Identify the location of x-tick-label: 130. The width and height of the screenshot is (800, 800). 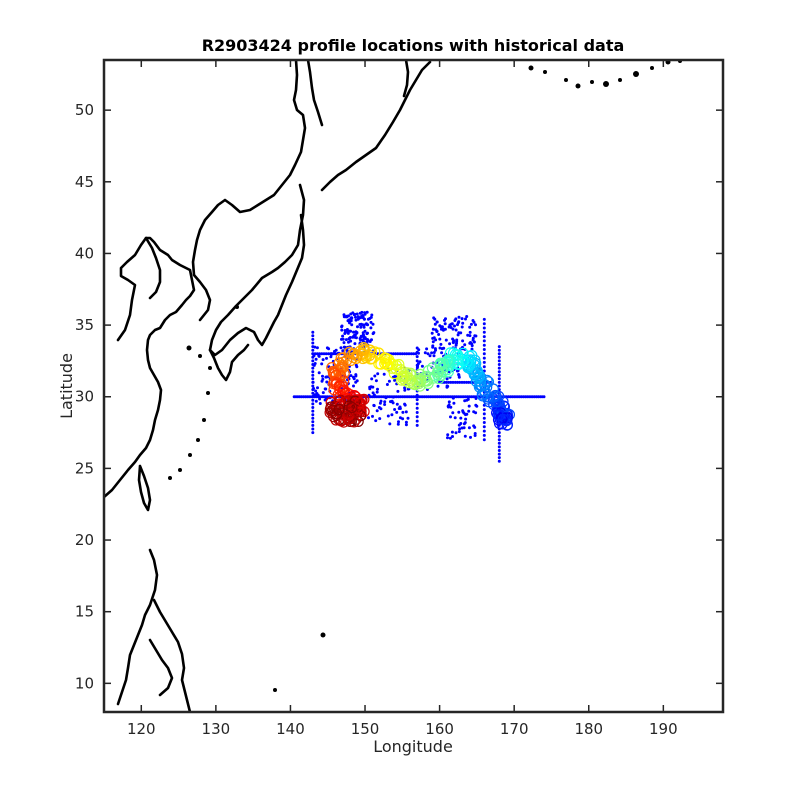
(216, 729).